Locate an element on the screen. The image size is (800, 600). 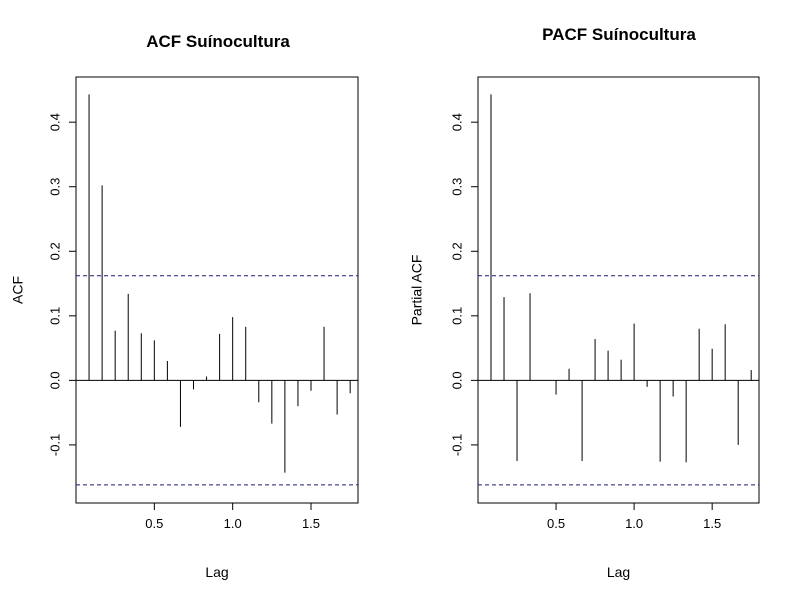
chart-title: PACF Suínocultura is located at coordinates (619, 34).